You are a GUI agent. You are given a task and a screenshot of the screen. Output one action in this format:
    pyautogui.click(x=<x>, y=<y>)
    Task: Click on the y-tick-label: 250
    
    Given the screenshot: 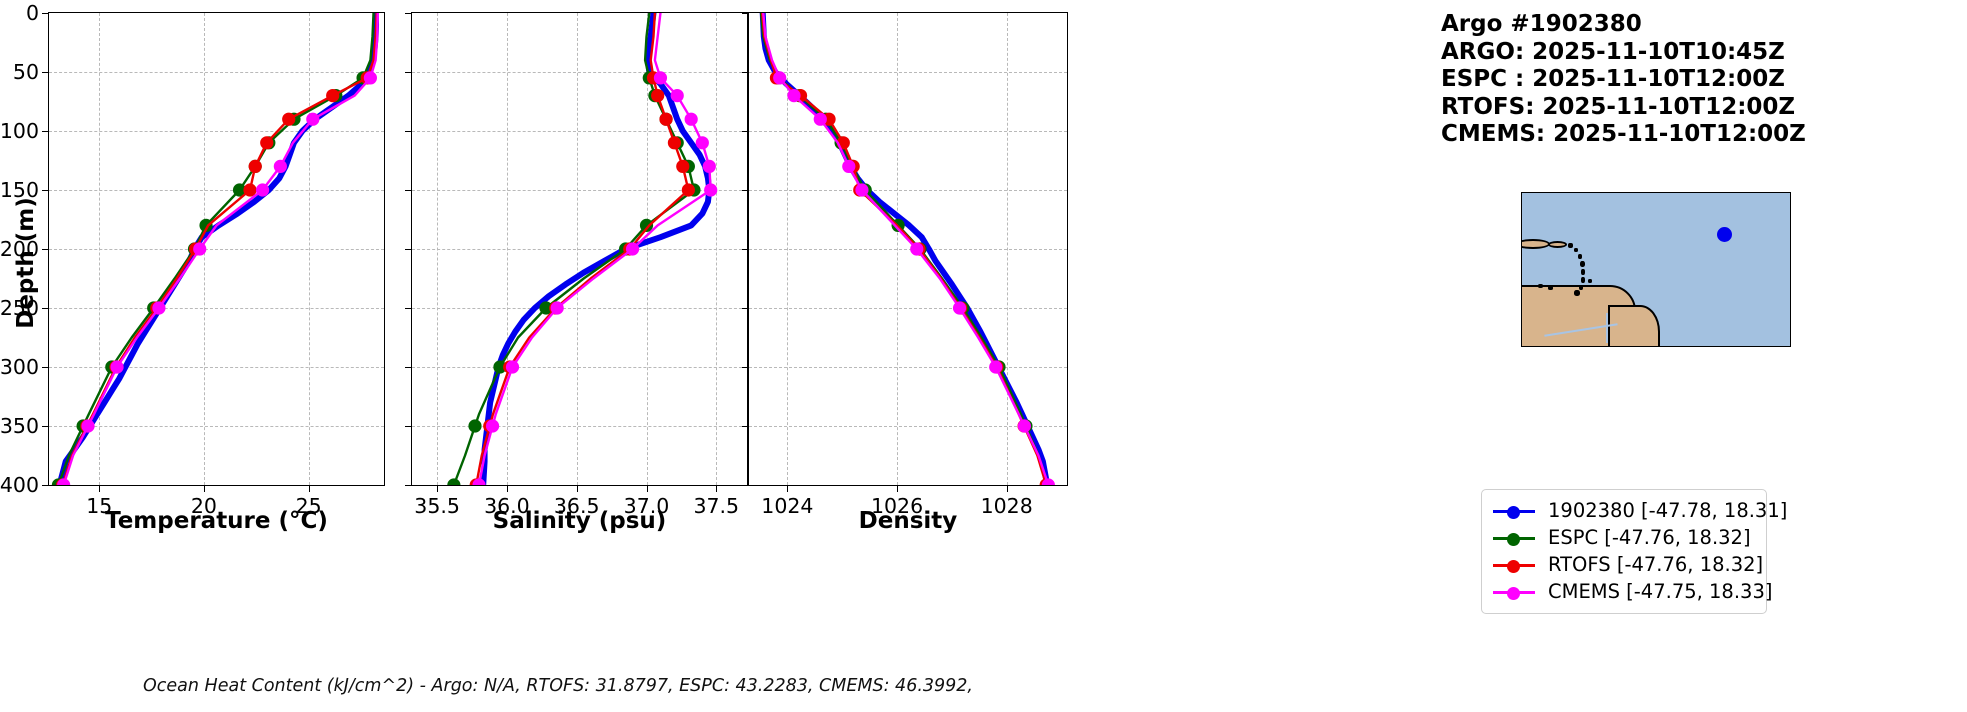 What is the action you would take?
    pyautogui.click(x=19, y=308)
    